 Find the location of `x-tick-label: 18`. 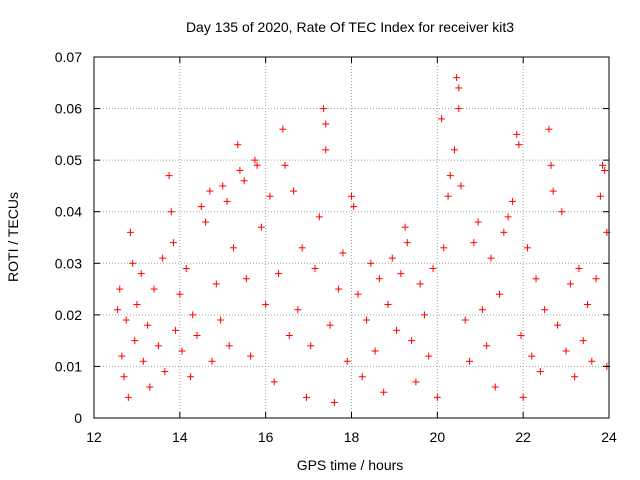

x-tick-label: 18 is located at coordinates (352, 437).